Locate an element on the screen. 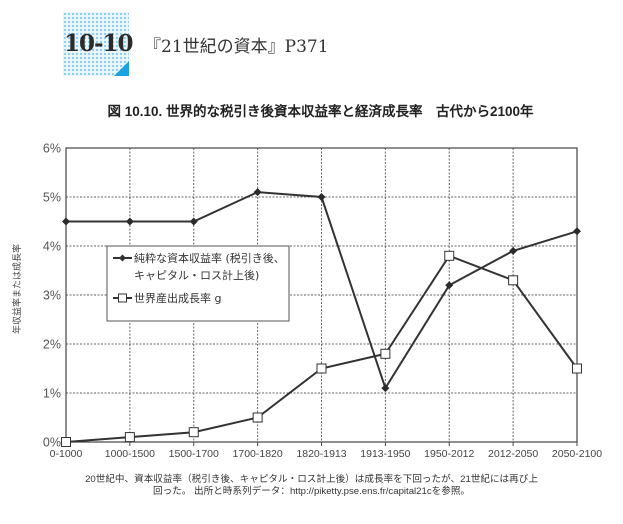  y-axis-ticks: 0% 1% 2% 3% 4% 5% 6% is located at coordinates (52, 296).